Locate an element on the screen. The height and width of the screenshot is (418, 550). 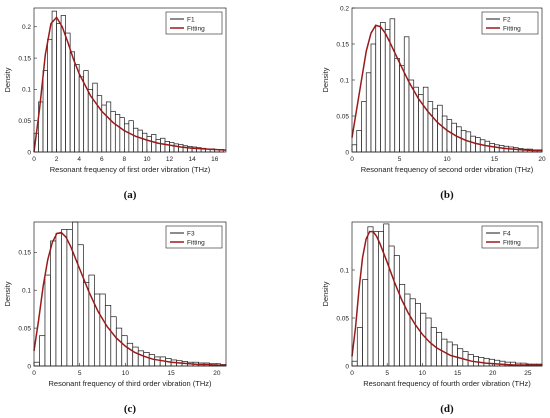
legend: F1 Fitting is located at coordinates (194, 23).